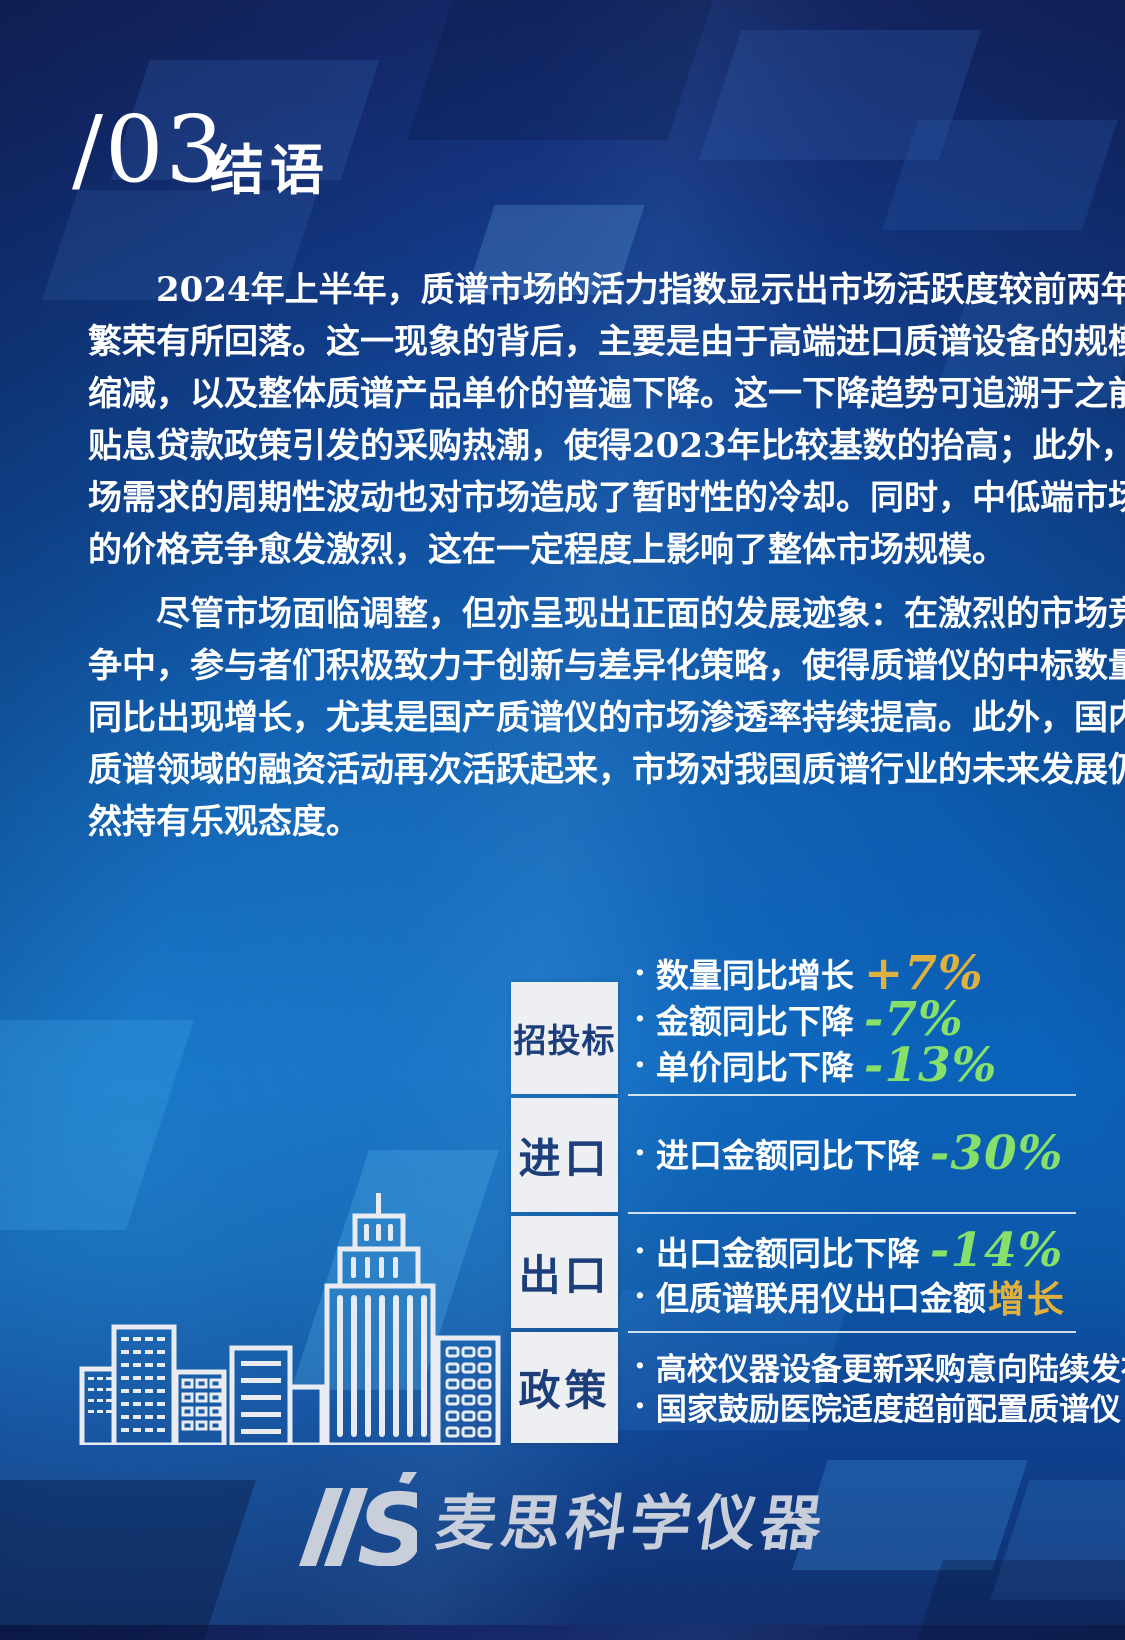  What do you see at coordinates (149, 149) in the screenshot?
I see `section-number: /03` at bounding box center [149, 149].